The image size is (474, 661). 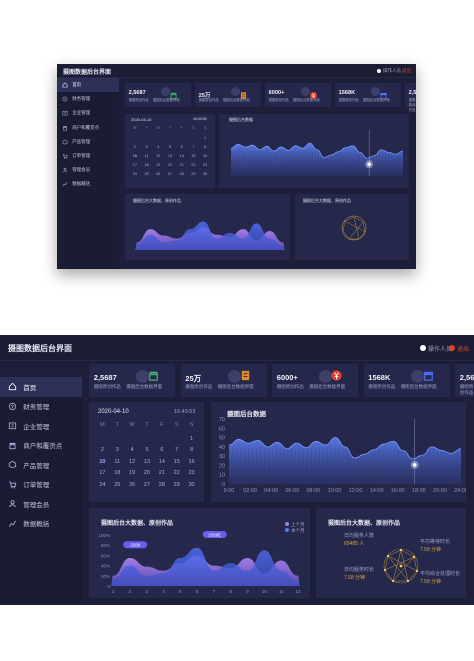 What do you see at coordinates (193, 147) in the screenshot?
I see `preview-calendar-day: 7` at bounding box center [193, 147].